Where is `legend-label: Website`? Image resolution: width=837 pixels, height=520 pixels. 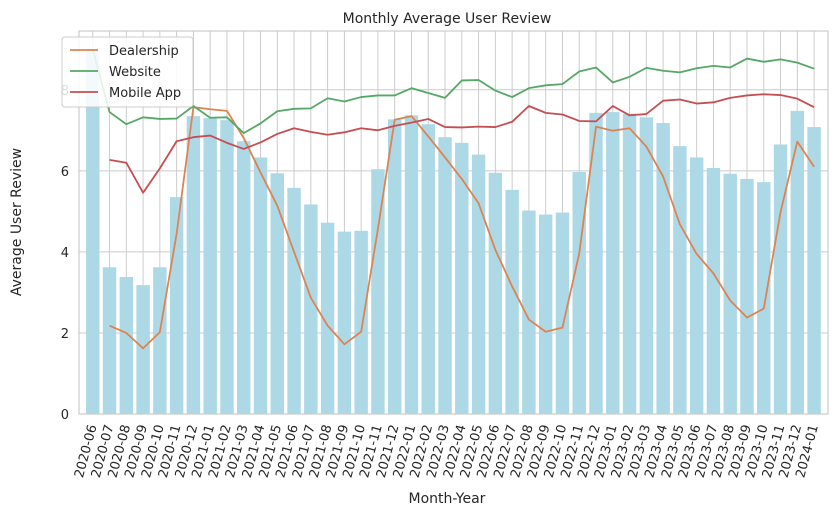 legend-label: Website is located at coordinates (135, 72).